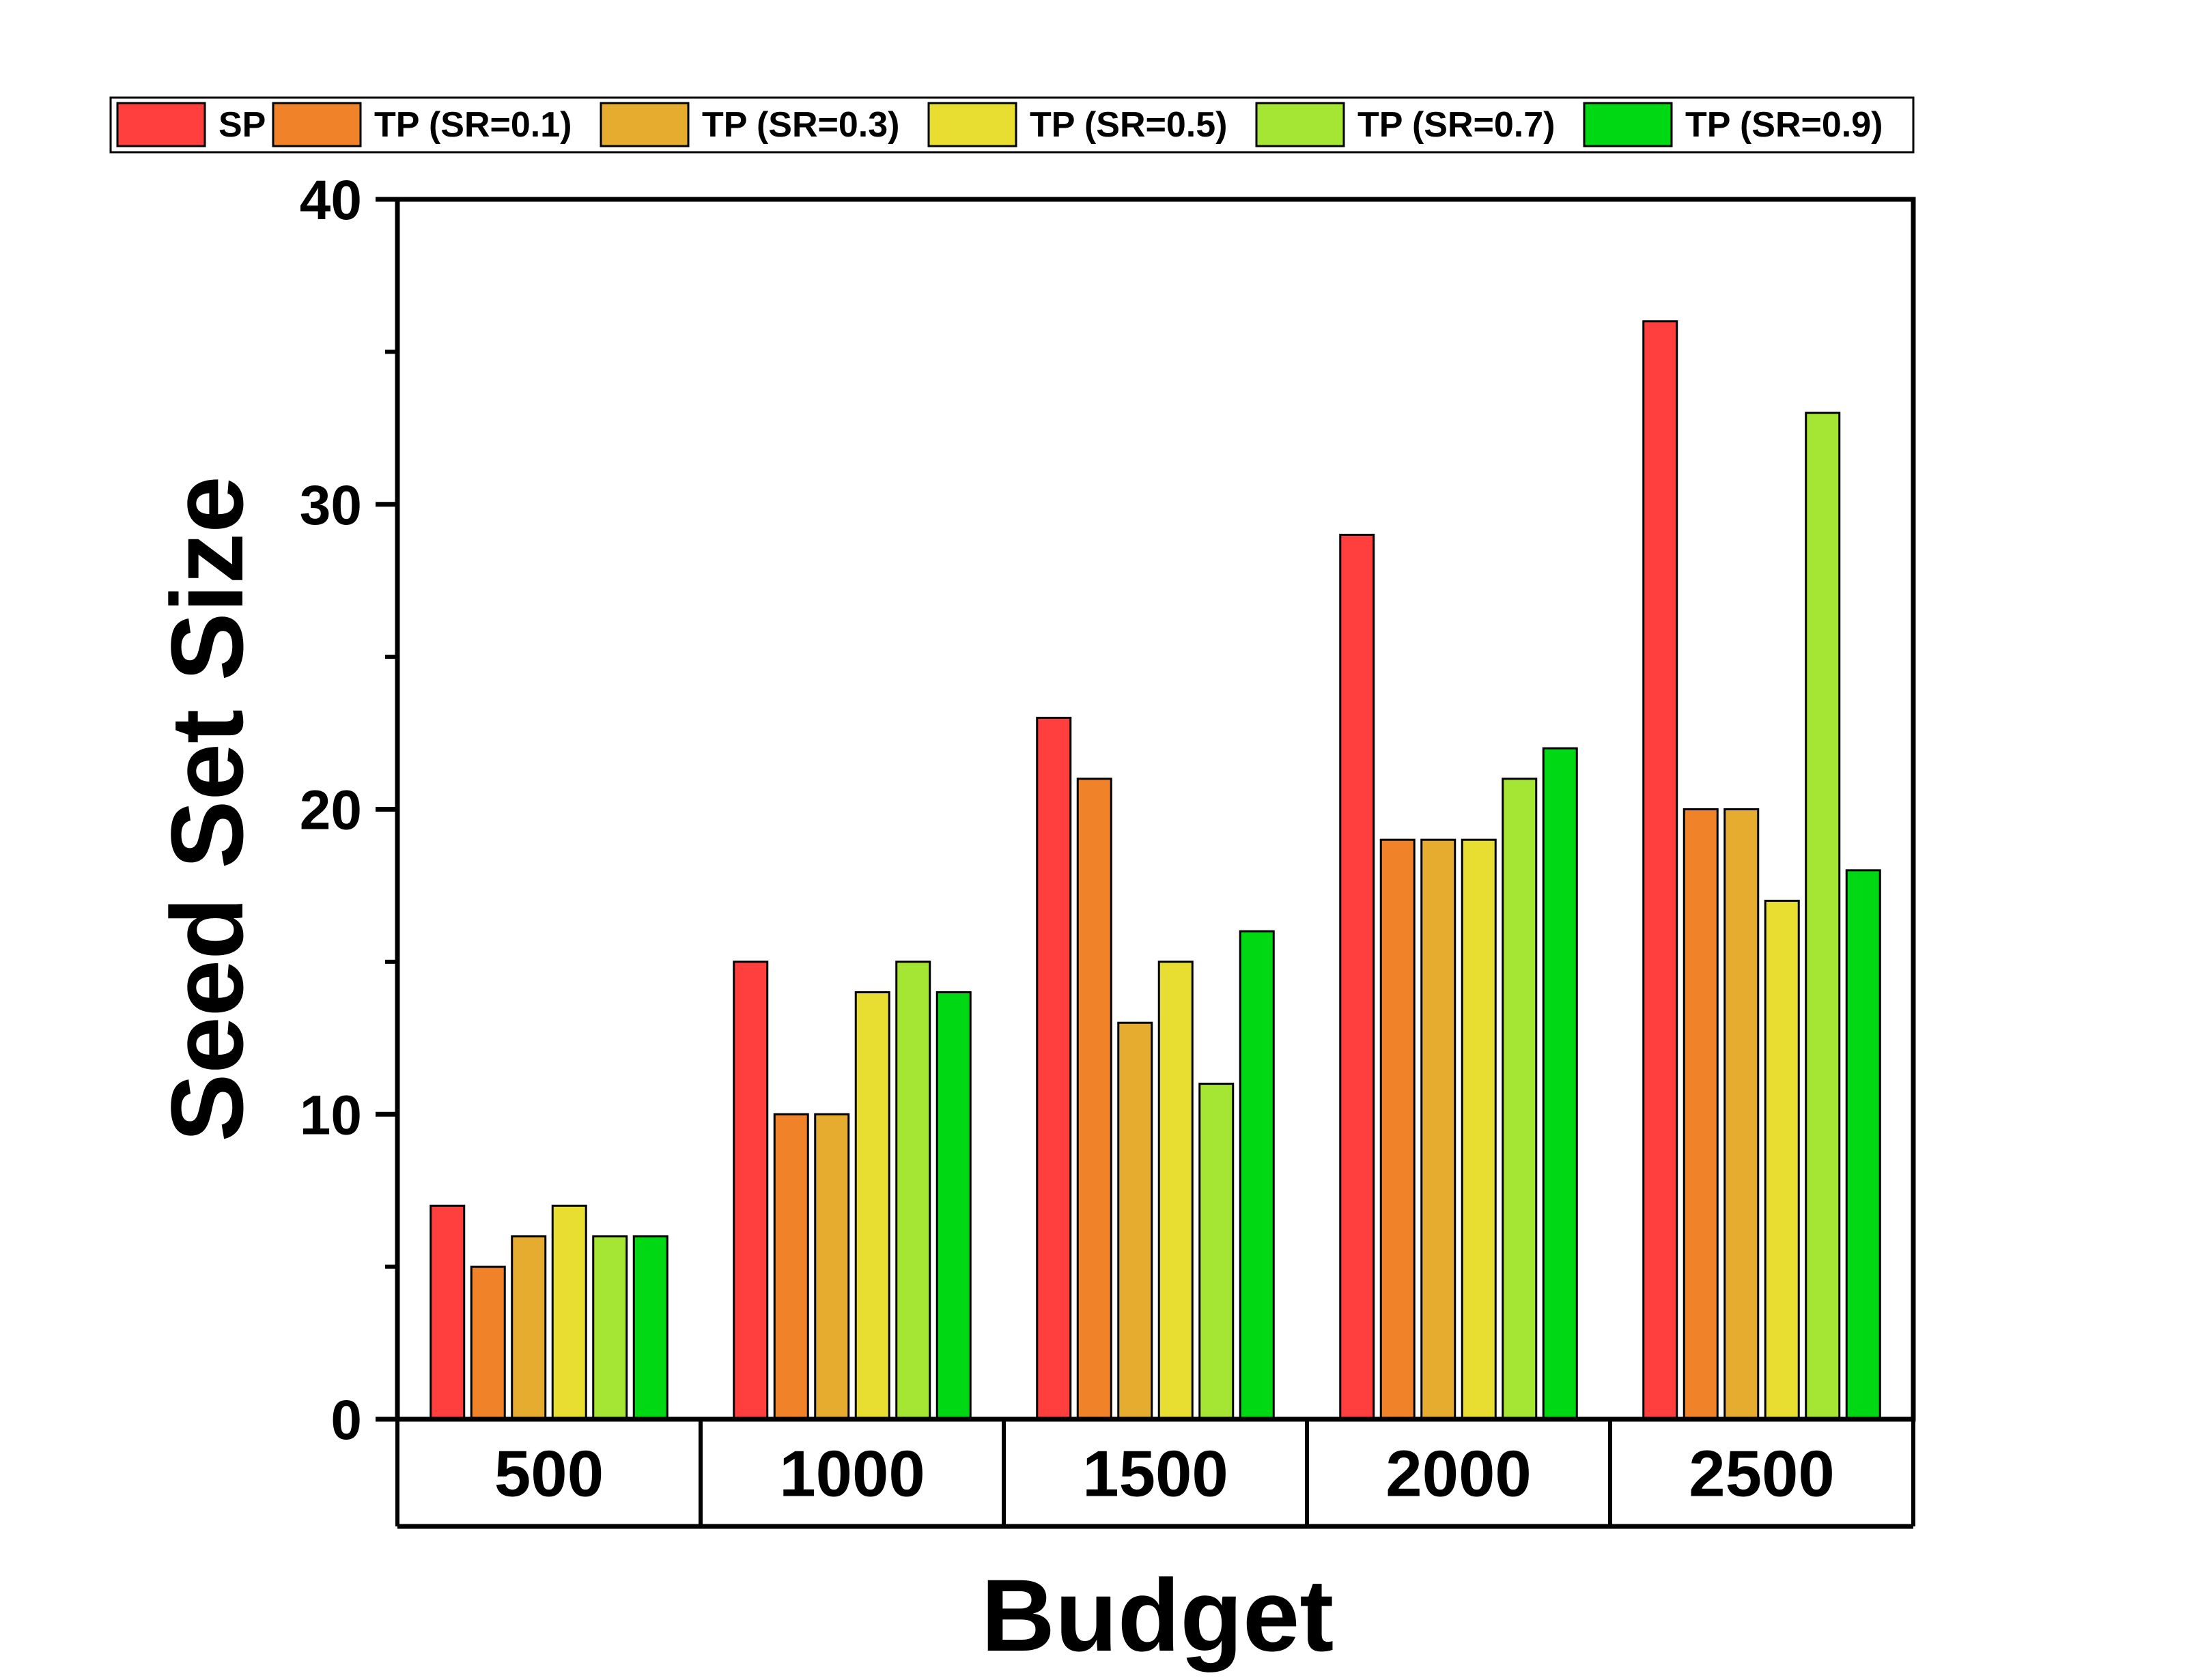  I want to click on y-tick-label: 40, so click(331, 200).